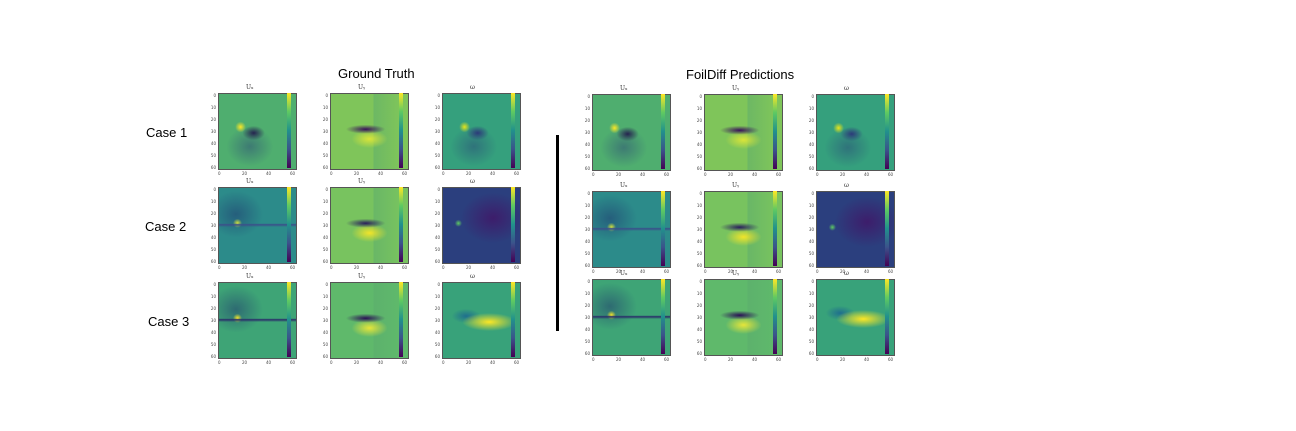  What do you see at coordinates (472, 181) in the screenshot?
I see `panel-title: ω` at bounding box center [472, 181].